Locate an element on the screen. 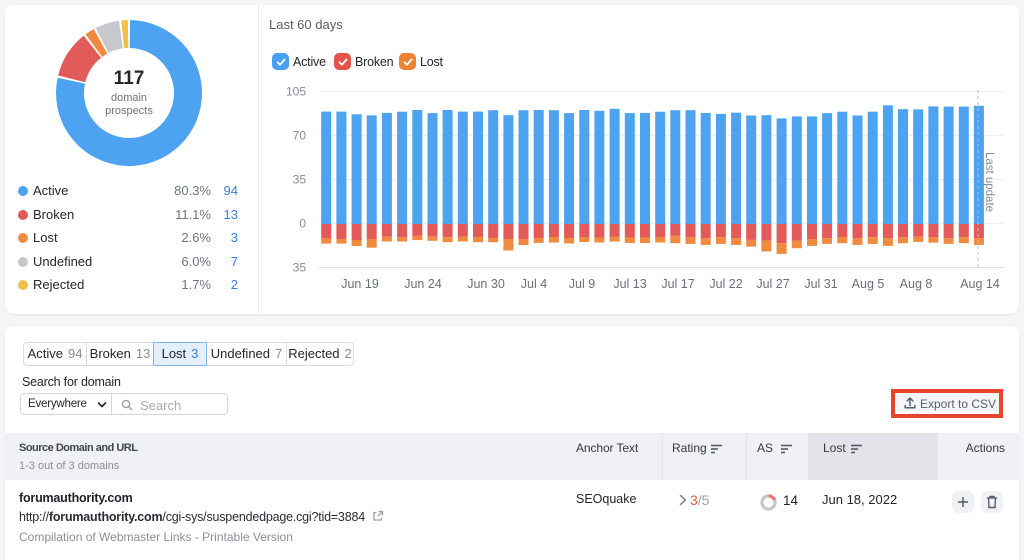 This screenshot has width=1024, height=560. svg-text: Jun 19 is located at coordinates (360, 284).